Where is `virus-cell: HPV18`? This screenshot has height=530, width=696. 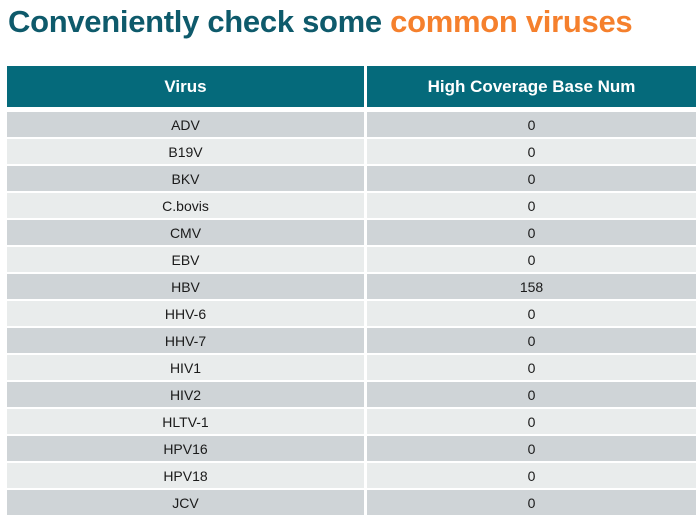
virus-cell: HPV18 is located at coordinates (185, 475).